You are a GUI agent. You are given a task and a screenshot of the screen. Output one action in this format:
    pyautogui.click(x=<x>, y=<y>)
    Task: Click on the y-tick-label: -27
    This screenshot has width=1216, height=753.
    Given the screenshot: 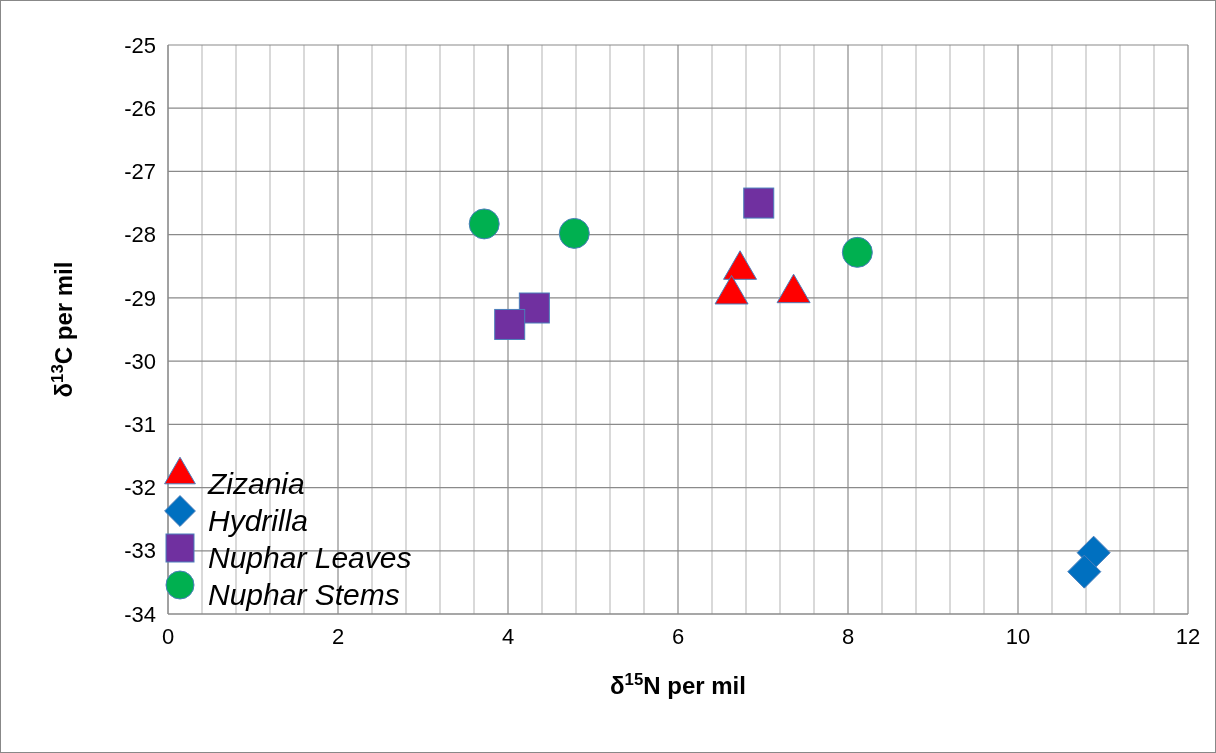 What is the action you would take?
    pyautogui.click(x=140, y=172)
    